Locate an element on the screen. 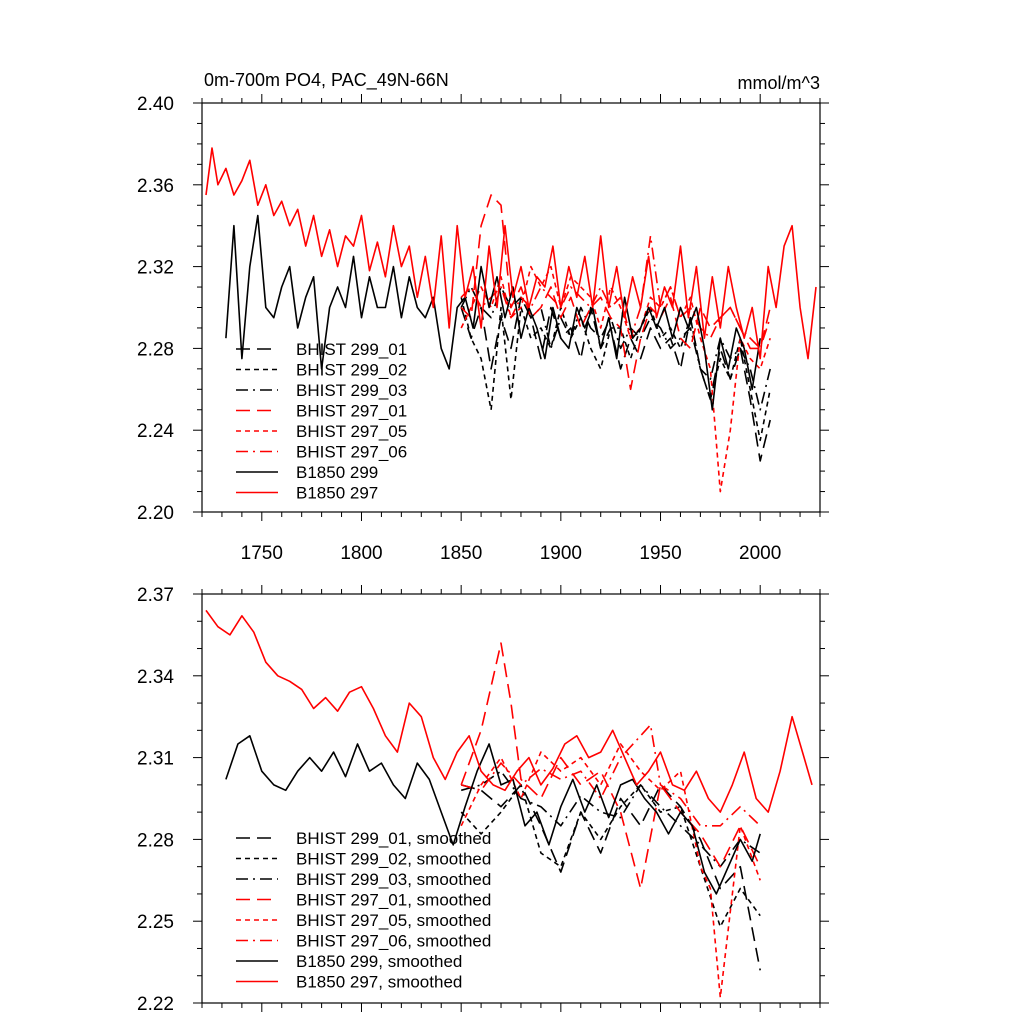 The image size is (1024, 1024). top-legend-label-1: BHIST 299_01 is located at coordinates (351, 349).